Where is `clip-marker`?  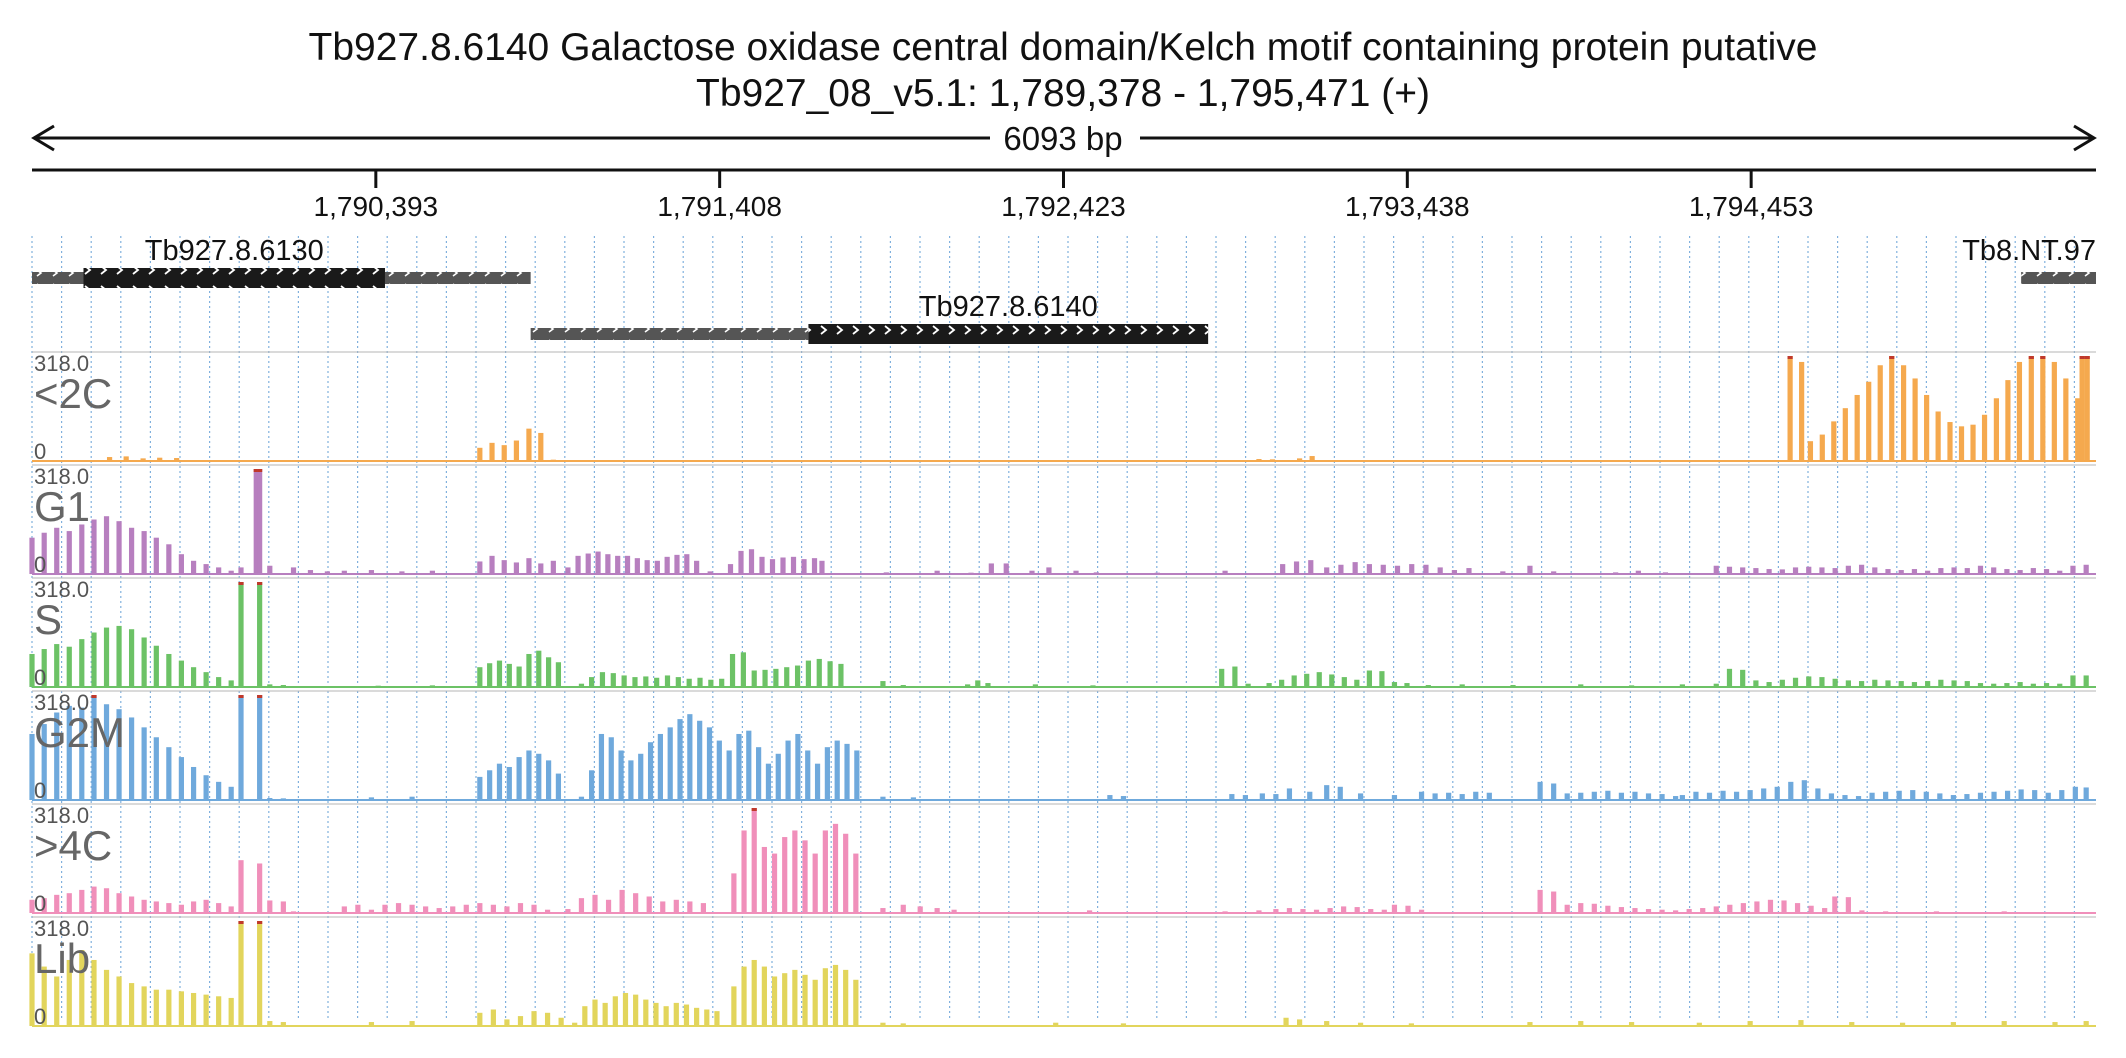 clip-marker is located at coordinates (260, 696).